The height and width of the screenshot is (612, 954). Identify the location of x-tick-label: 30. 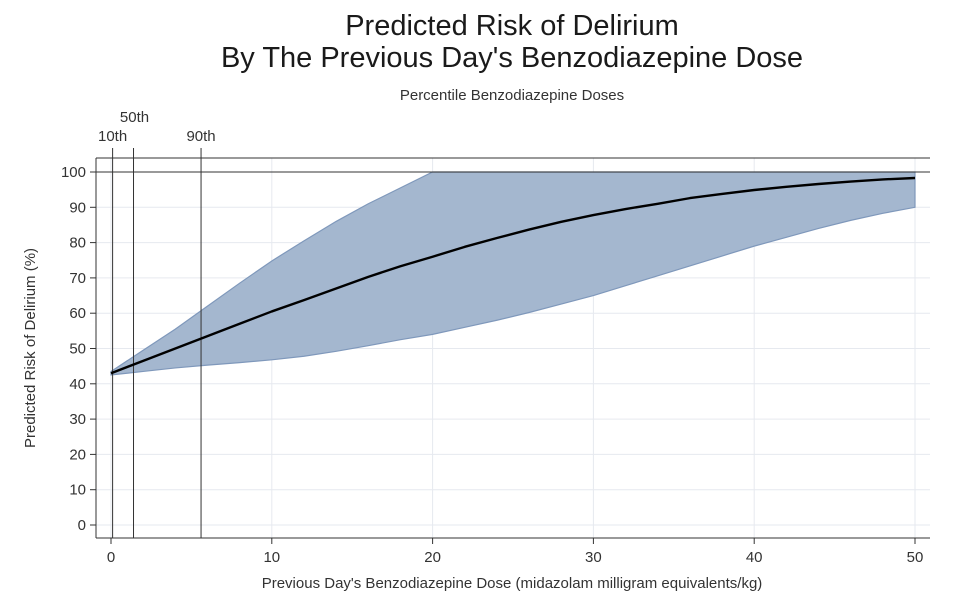
(593, 557).